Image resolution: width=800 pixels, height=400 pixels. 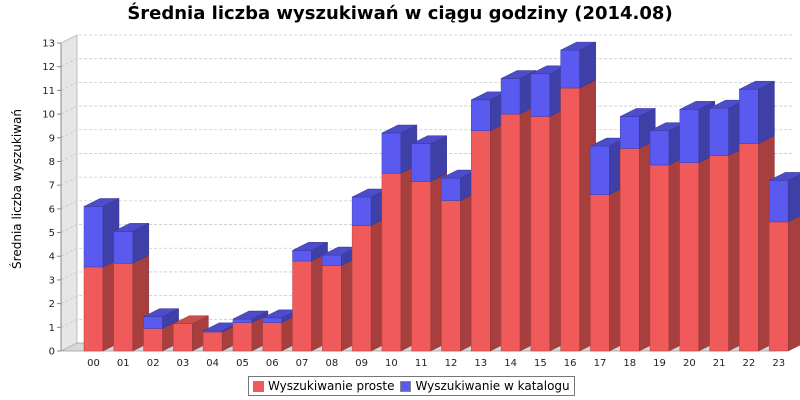 I want to click on bar-20-series-2-front, so click(x=689, y=136).